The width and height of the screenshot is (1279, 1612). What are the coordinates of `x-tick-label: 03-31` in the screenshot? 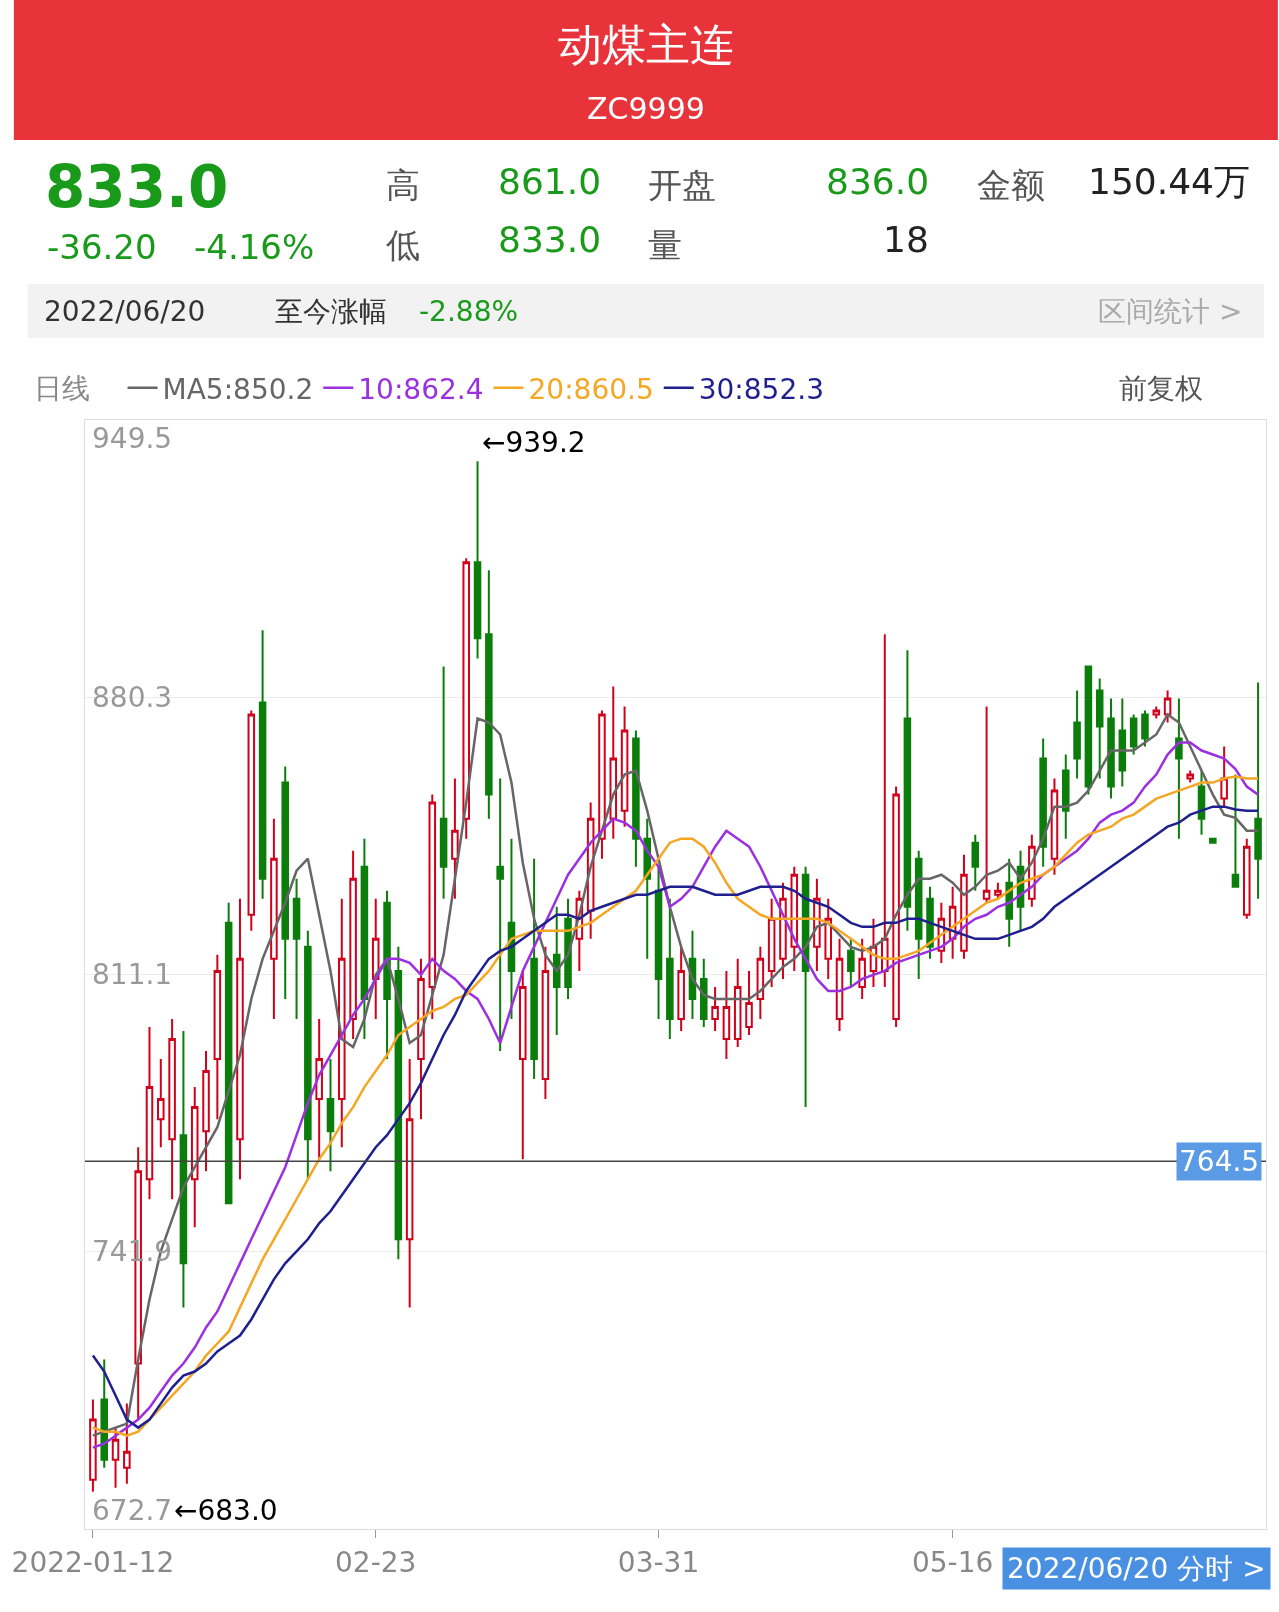 It's located at (658, 1562).